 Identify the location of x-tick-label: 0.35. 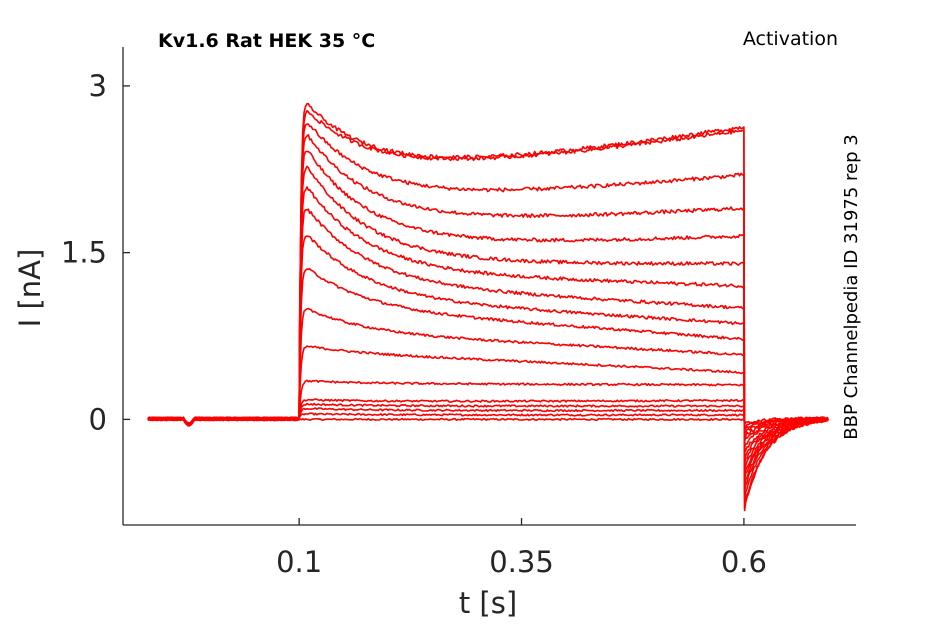
(521, 562).